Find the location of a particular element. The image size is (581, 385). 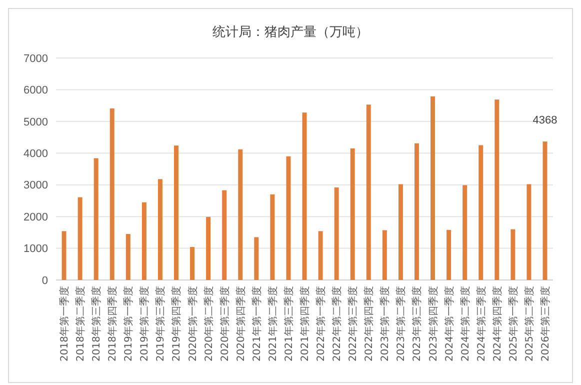

x-tick-label: 2018年第二季度 is located at coordinates (80, 324).